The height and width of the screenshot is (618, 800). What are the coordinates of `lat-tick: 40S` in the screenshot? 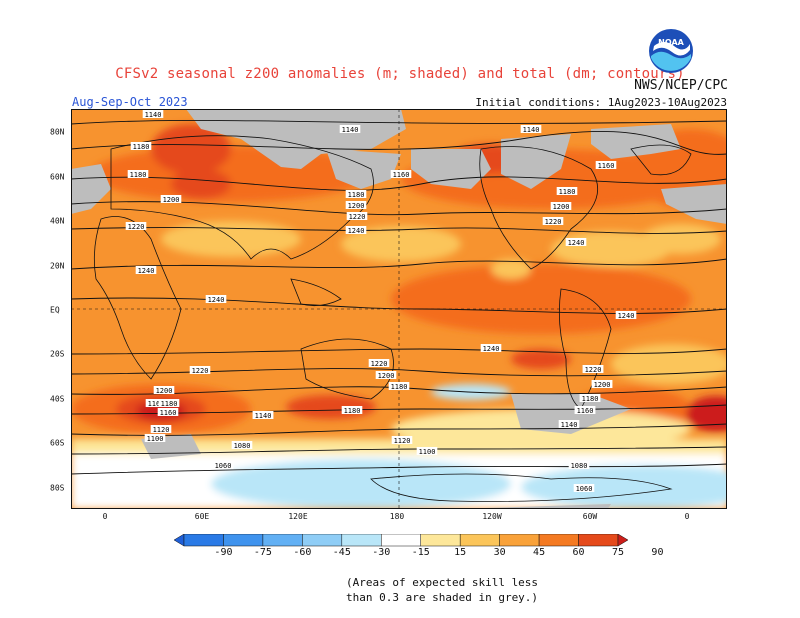 It's located at (57, 399).